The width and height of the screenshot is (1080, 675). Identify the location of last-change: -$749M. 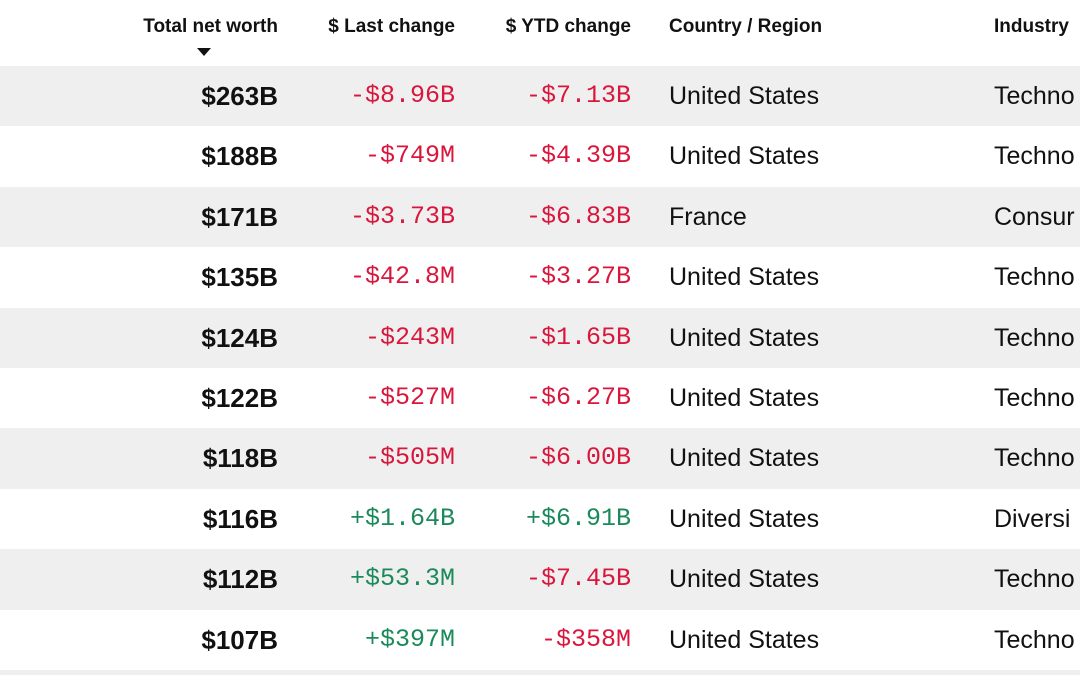
(409, 156).